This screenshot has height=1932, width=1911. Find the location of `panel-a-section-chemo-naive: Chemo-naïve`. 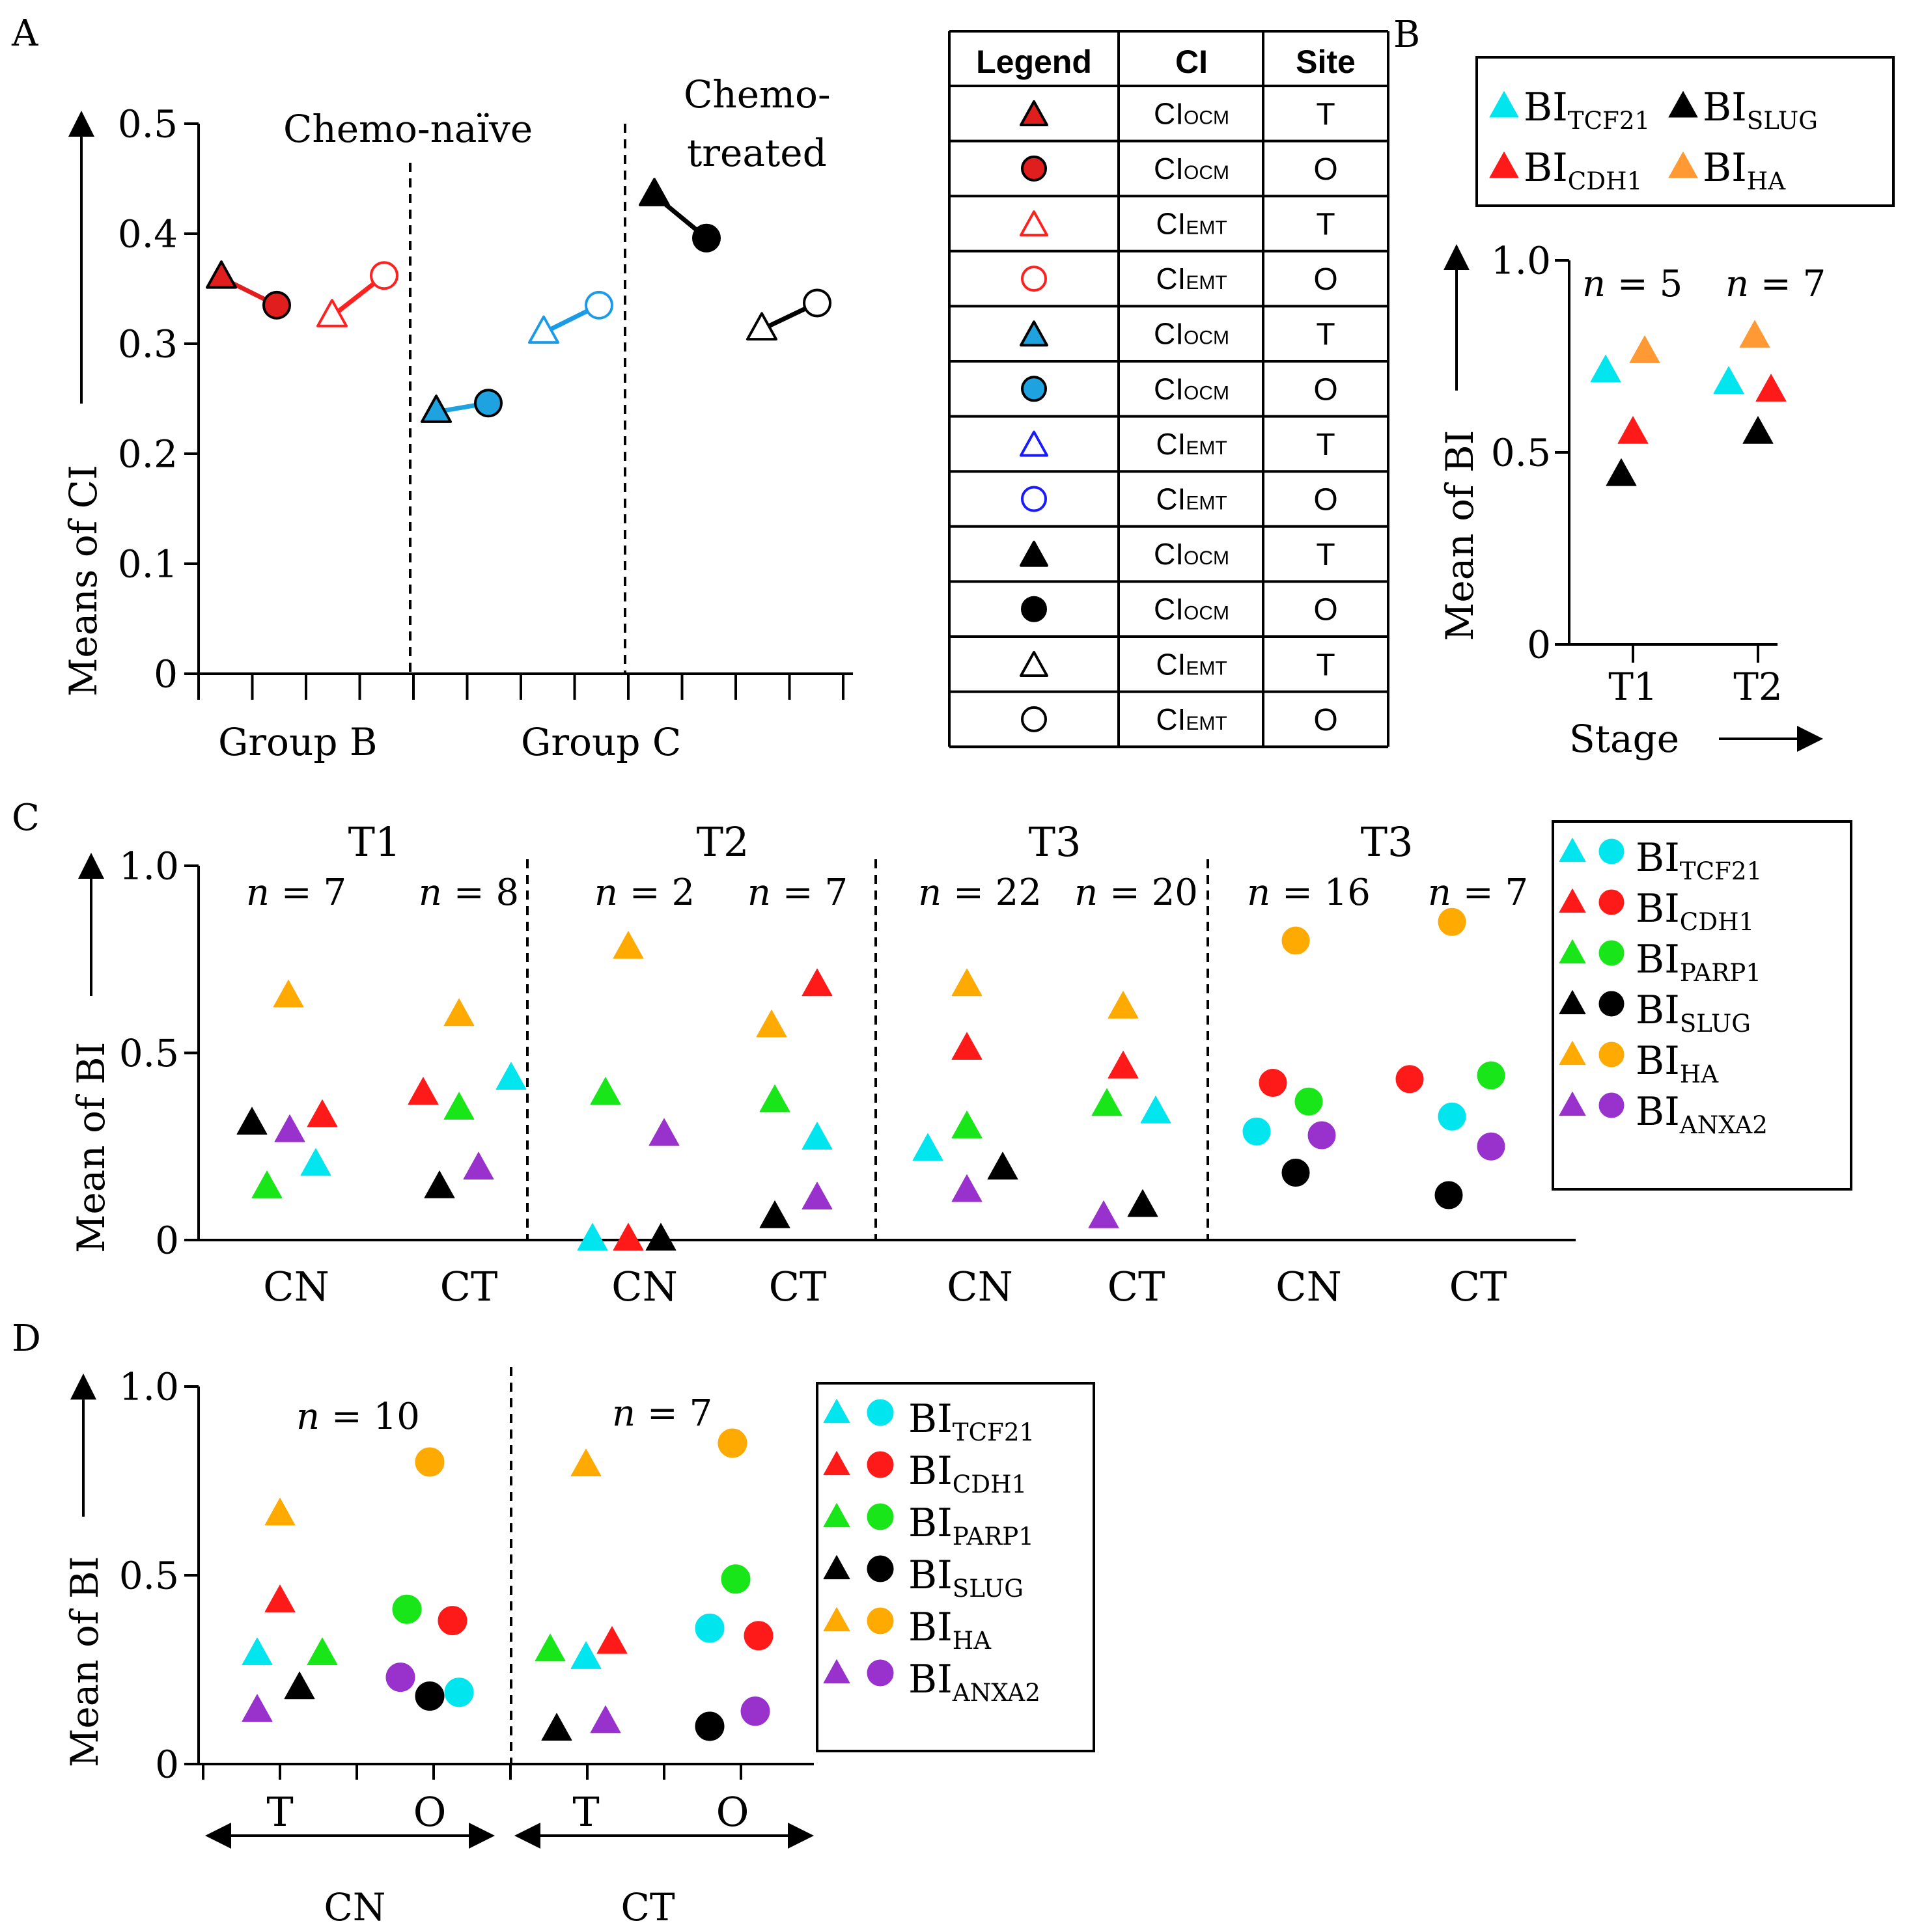

panel-a-section-chemo-naive: Chemo-naïve is located at coordinates (408, 129).